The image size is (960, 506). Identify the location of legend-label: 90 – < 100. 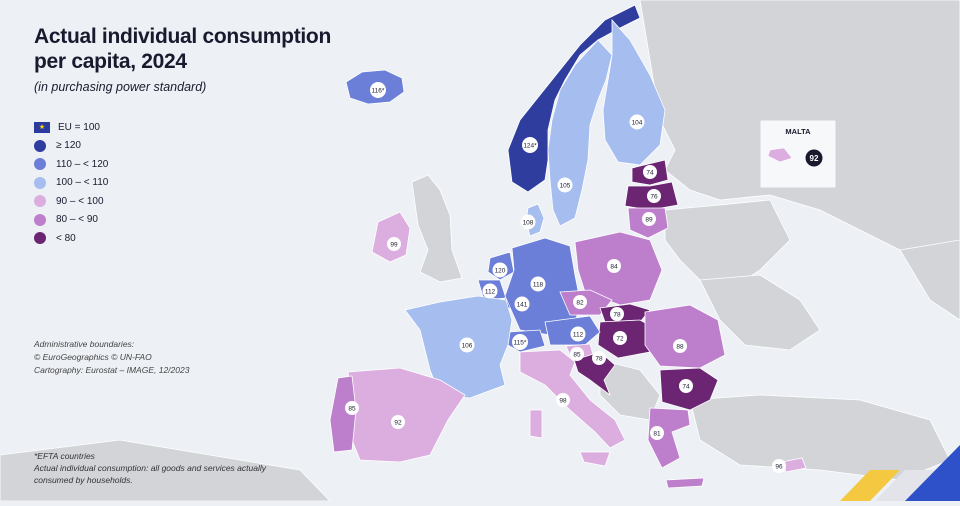
(80, 201).